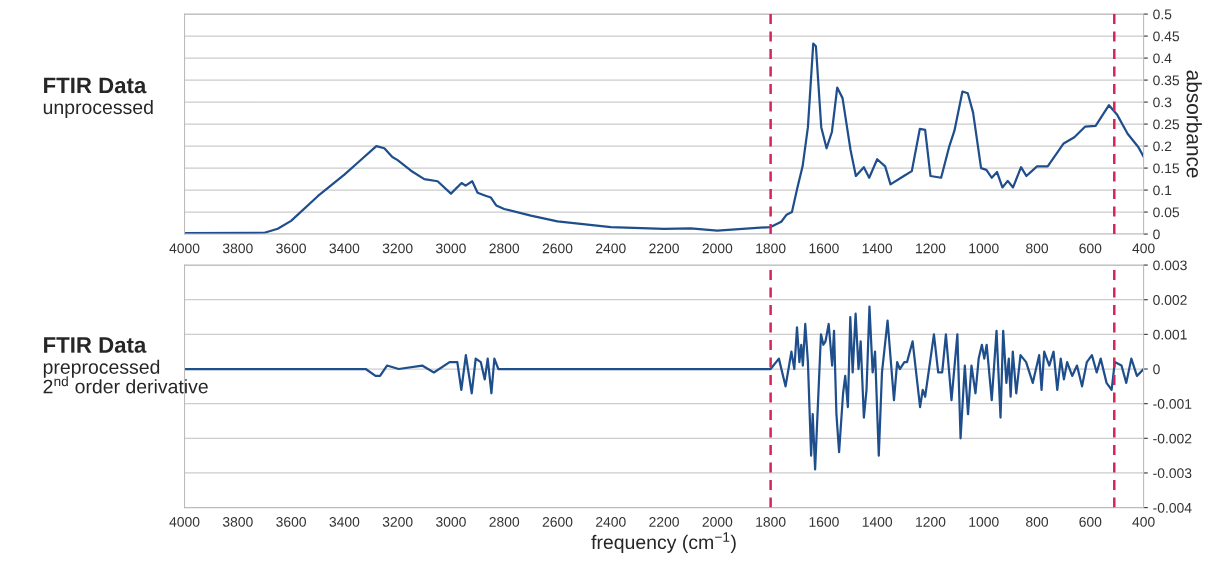  Describe the element at coordinates (1170, 334) in the screenshot. I see `y-tick-label: 0.001` at that location.